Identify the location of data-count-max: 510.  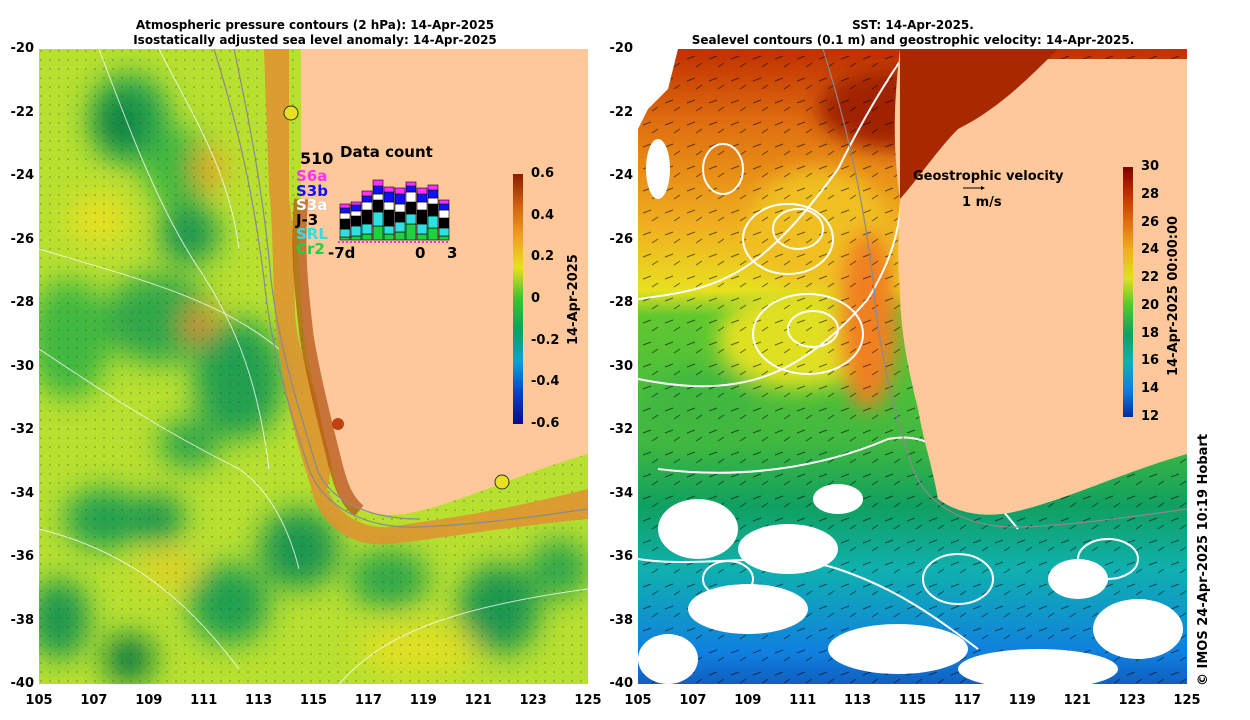
(317, 158).